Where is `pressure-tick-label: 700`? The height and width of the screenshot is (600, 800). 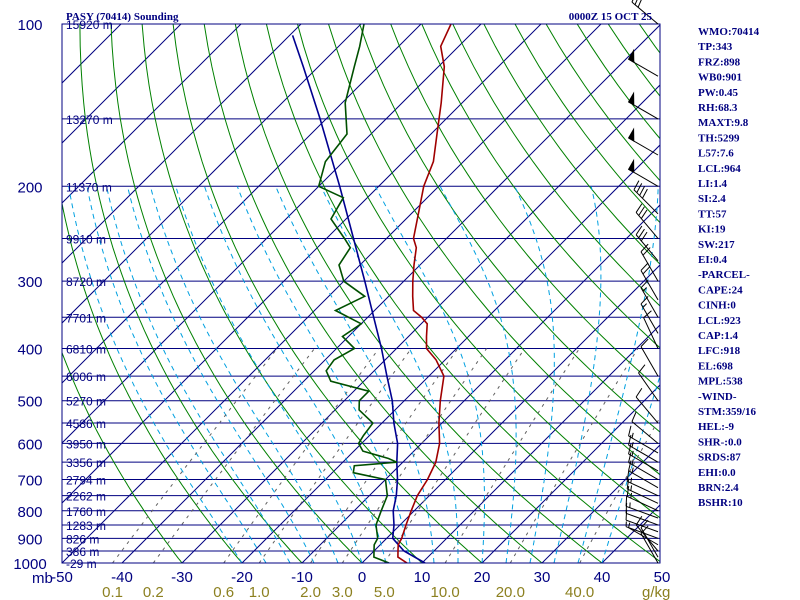 pressure-tick-label: 700 is located at coordinates (29, 481).